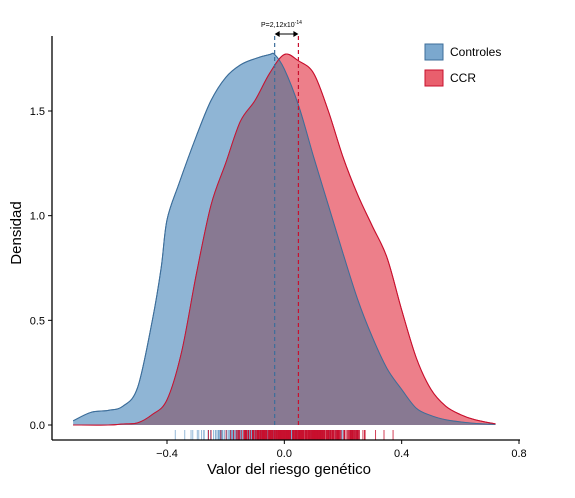 The height and width of the screenshot is (498, 575). Describe the element at coordinates (518, 454) in the screenshot. I see `x-tick-label: 0.8` at that location.